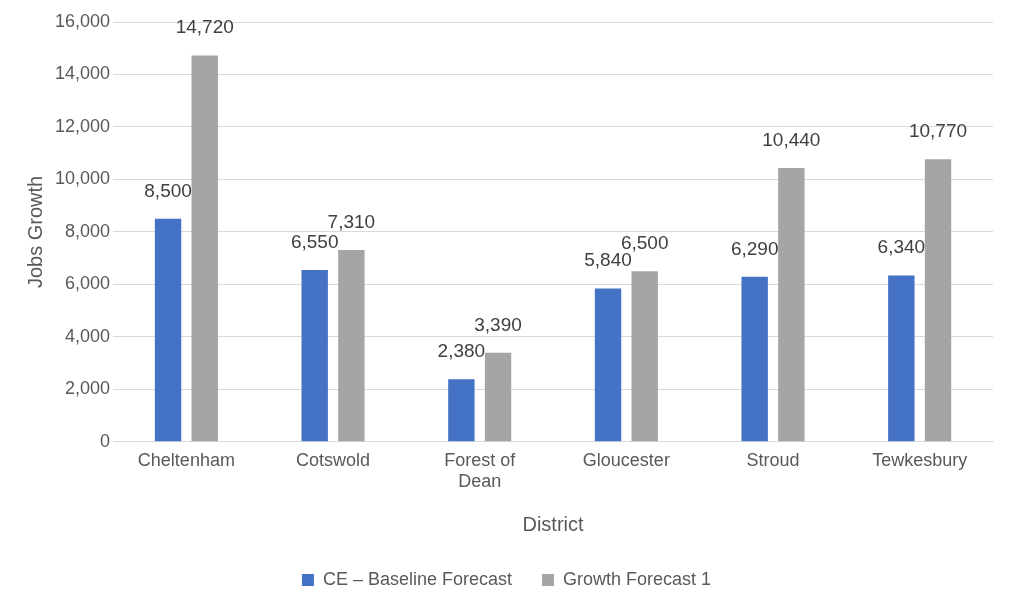 This screenshot has width=1009, height=611. I want to click on data-label: 8,500, so click(168, 190).